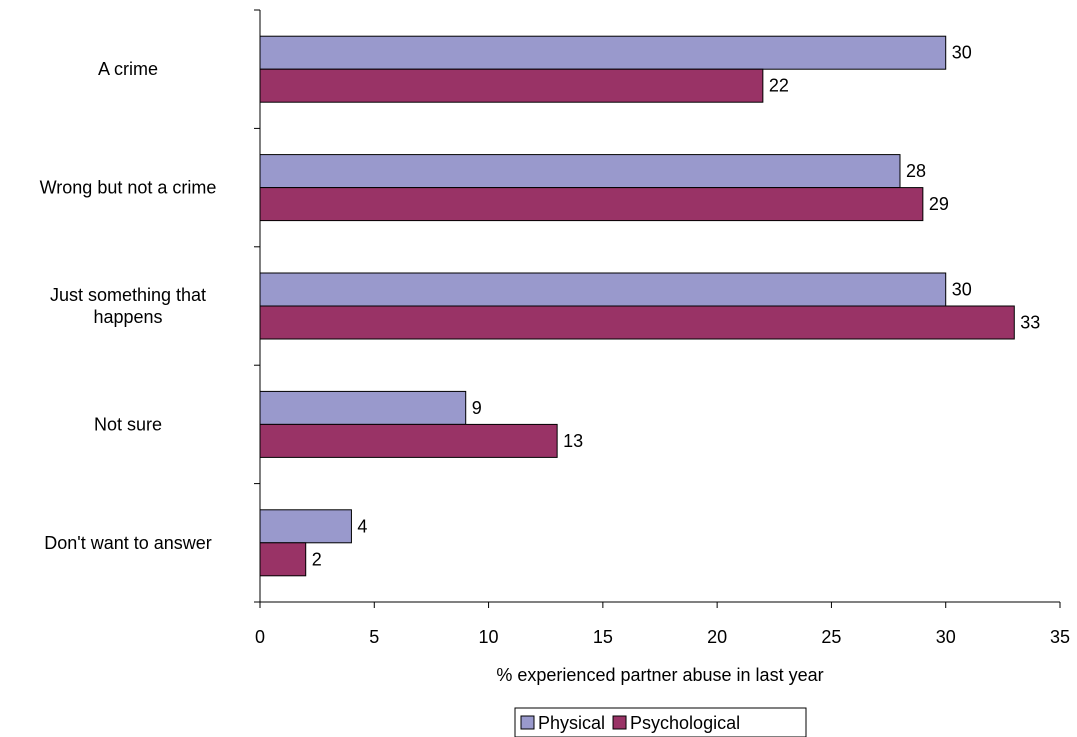 The height and width of the screenshot is (737, 1077). Describe the element at coordinates (1060, 637) in the screenshot. I see `x-tick-label: 35` at that location.